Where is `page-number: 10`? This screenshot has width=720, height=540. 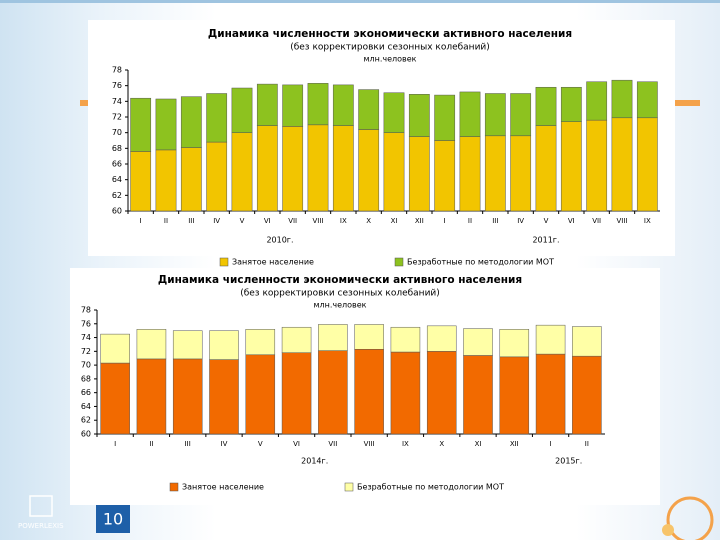
page-number: 10 is located at coordinates (113, 519).